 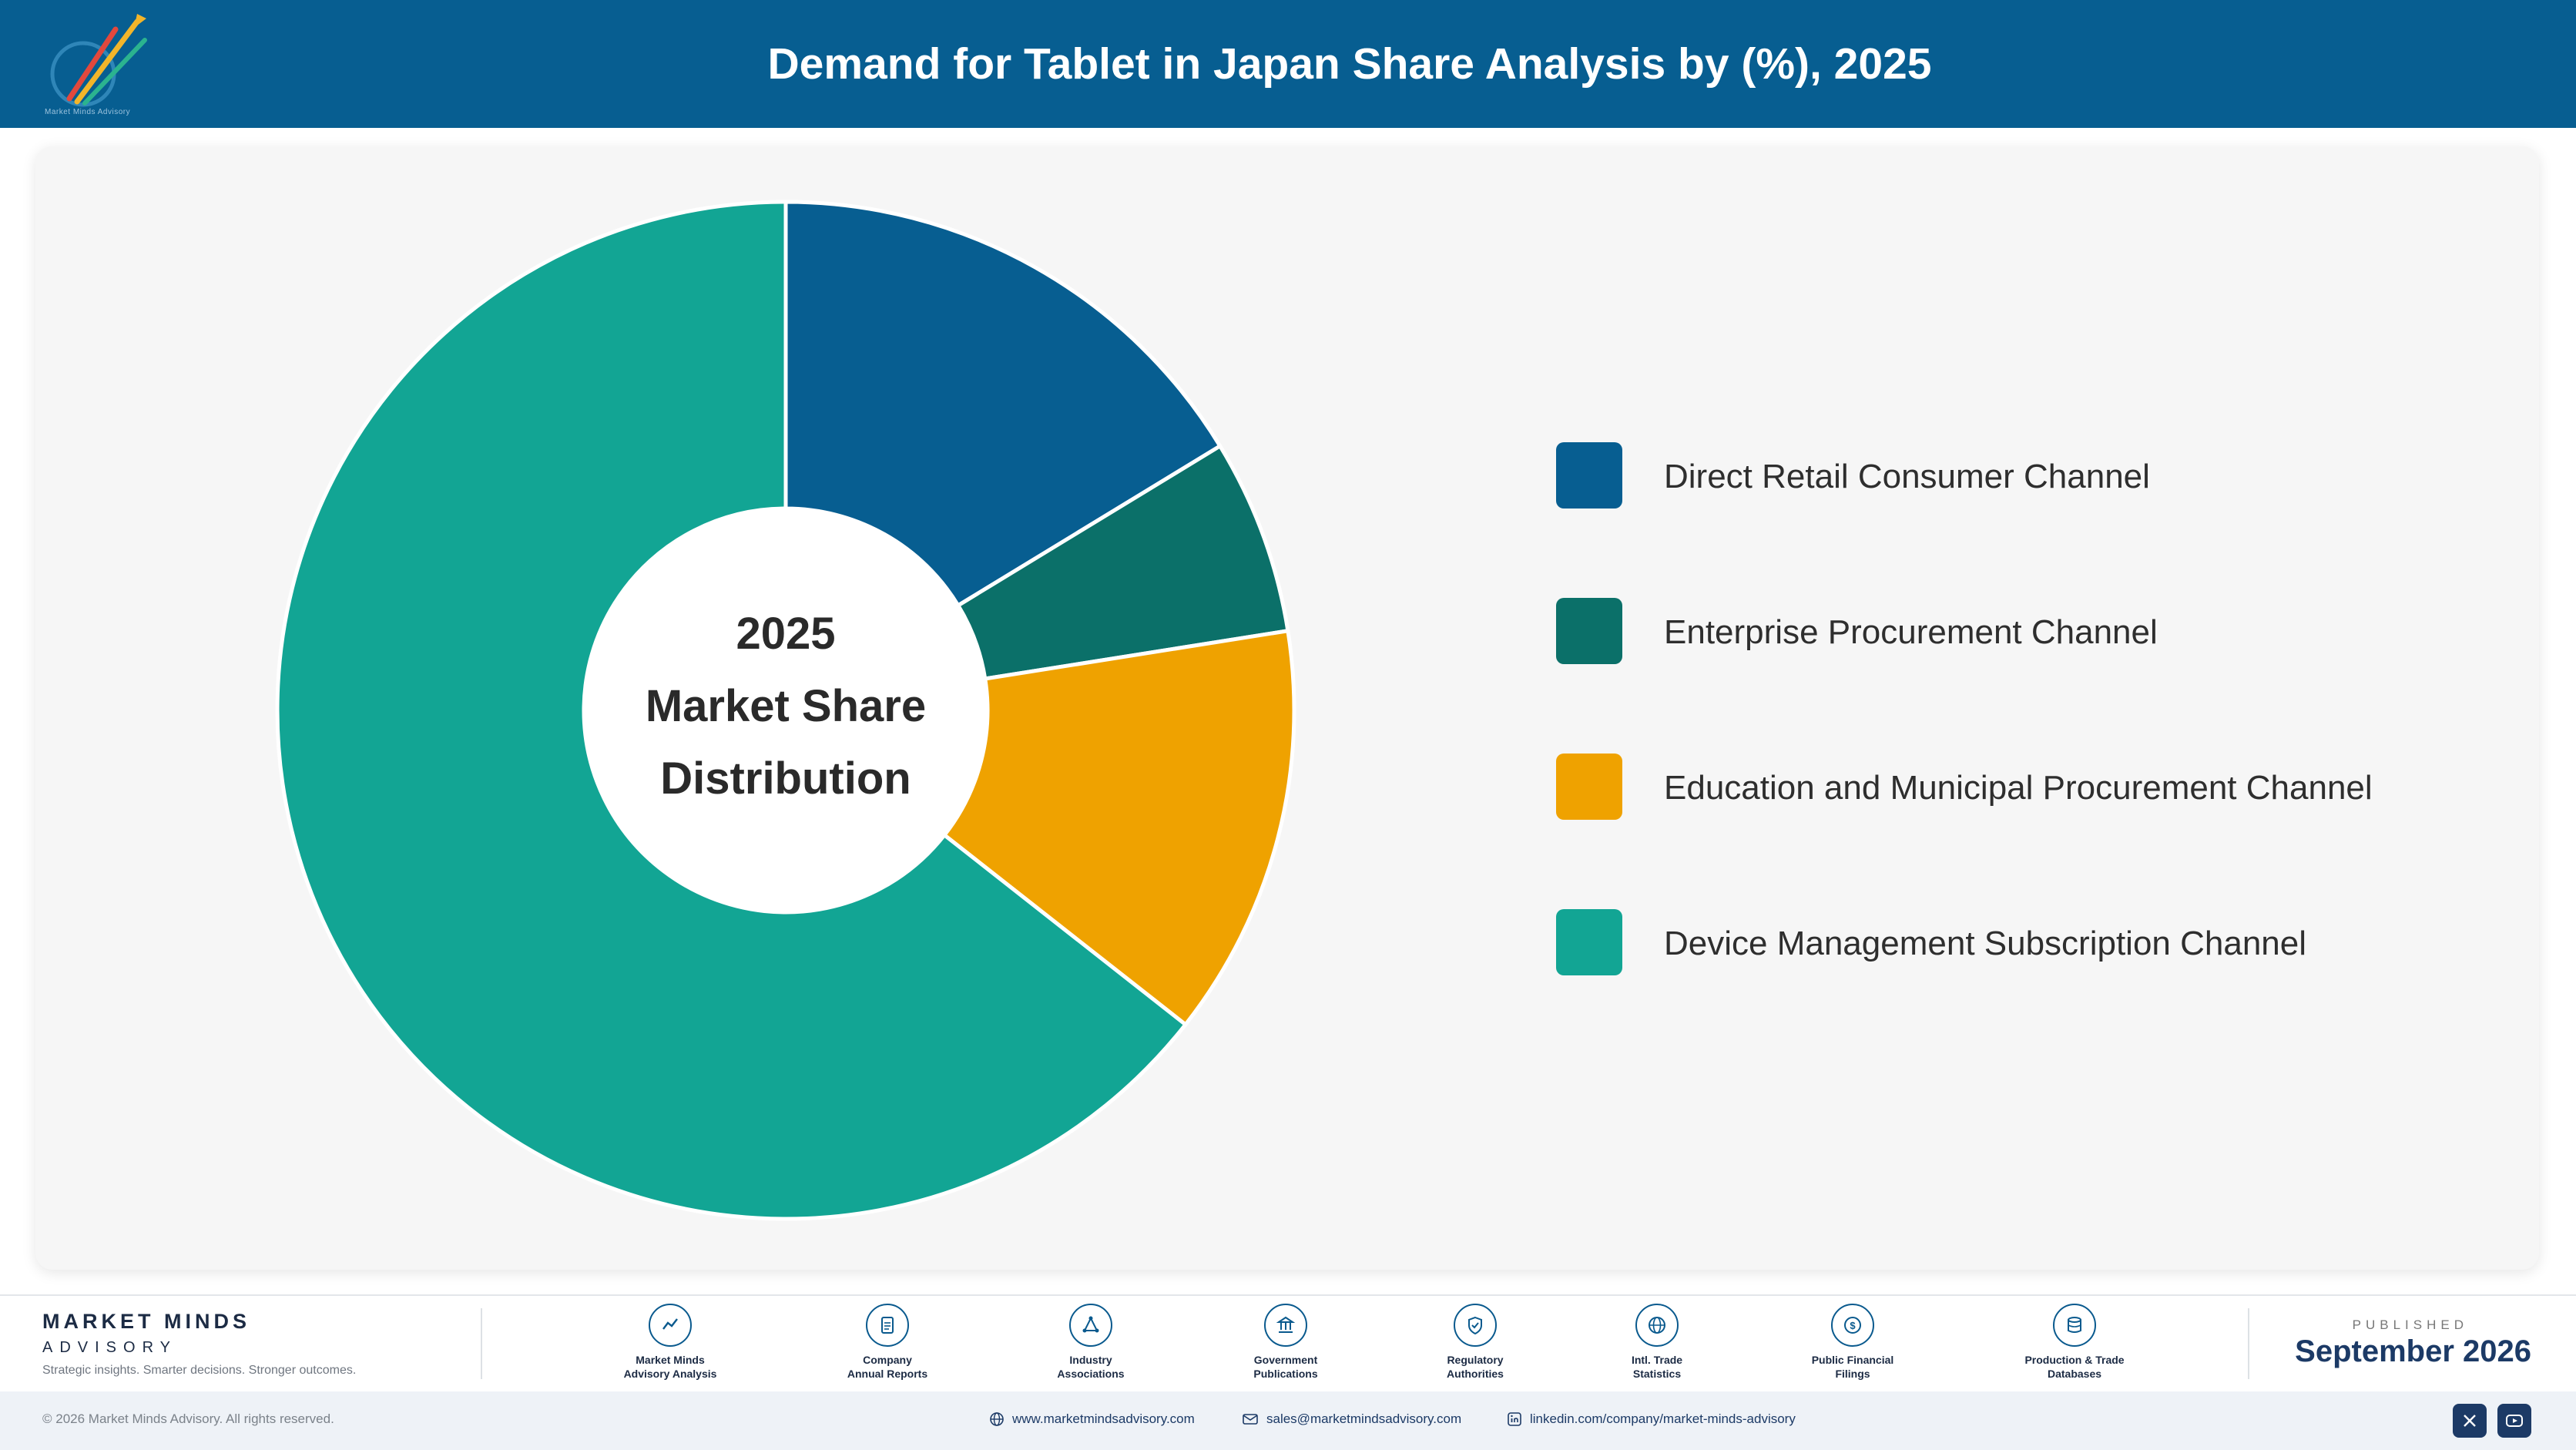 I want to click on legend-item: Direct Retail Consumer Channel, so click(x=2018, y=477).